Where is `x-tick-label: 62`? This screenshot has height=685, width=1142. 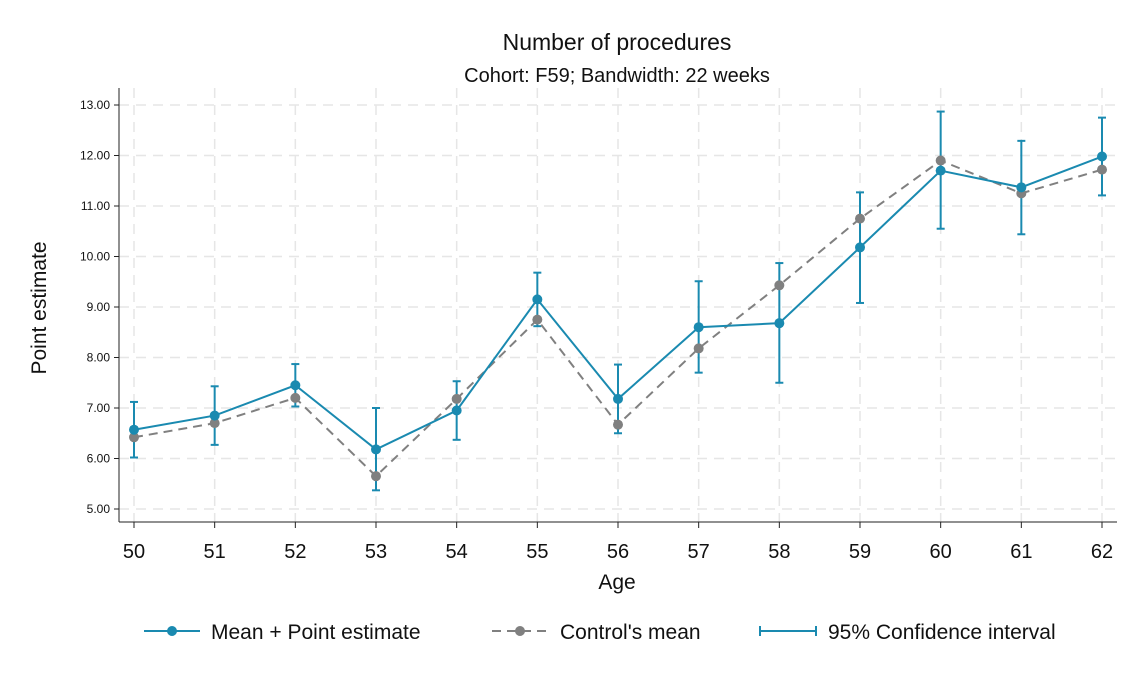 x-tick-label: 62 is located at coordinates (1102, 552).